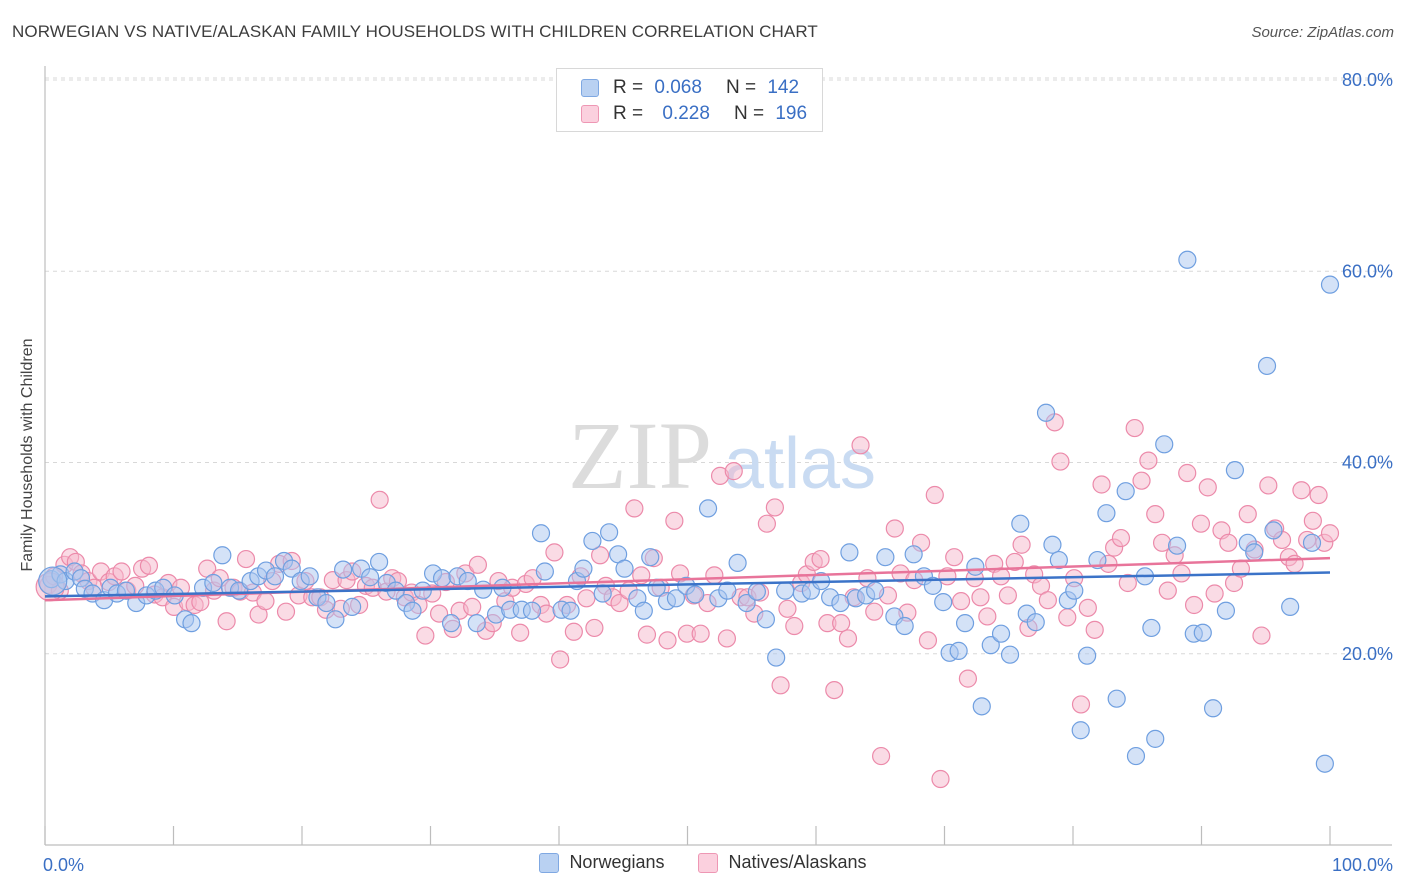  What do you see at coordinates (686, 113) in the screenshot?
I see `r-value: 0.228` at bounding box center [686, 113].